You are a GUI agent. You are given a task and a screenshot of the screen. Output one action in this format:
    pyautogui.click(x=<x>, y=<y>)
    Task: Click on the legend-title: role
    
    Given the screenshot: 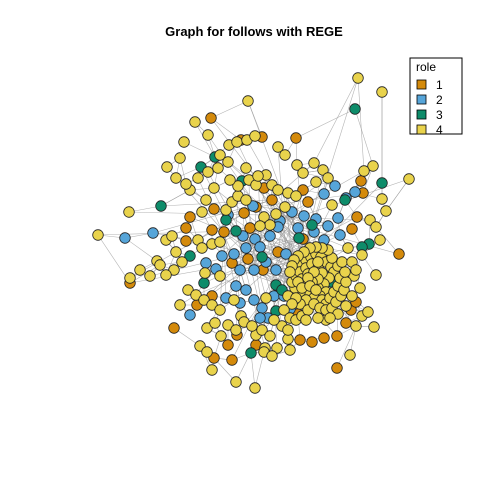 What is the action you would take?
    pyautogui.click(x=426, y=67)
    